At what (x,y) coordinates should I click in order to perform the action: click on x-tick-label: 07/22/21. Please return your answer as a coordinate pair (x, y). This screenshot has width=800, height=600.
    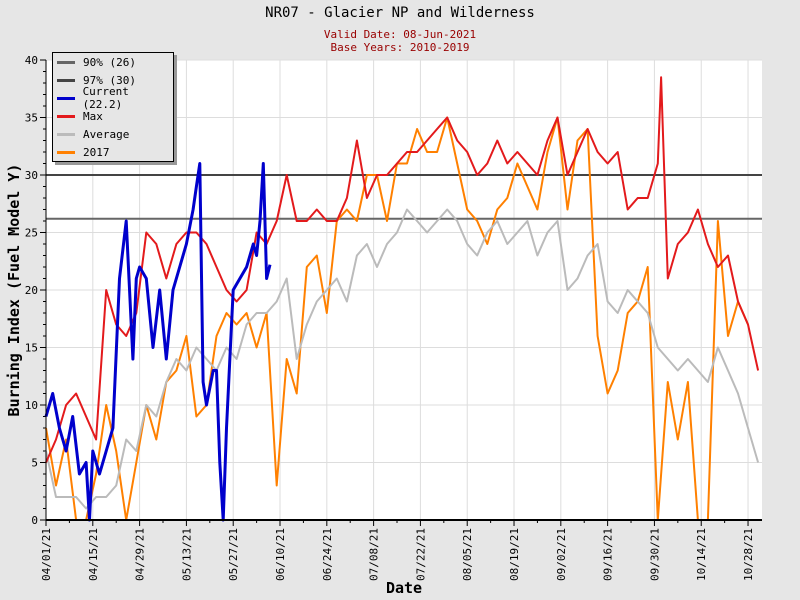
    Looking at the image, I should click on (420, 554).